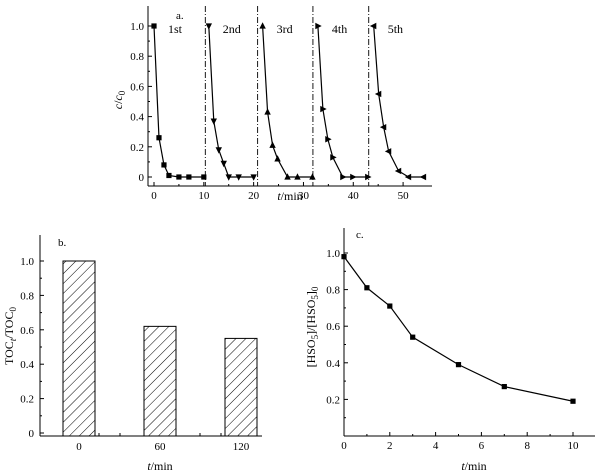 The image size is (600, 476). What do you see at coordinates (137, 57) in the screenshot?
I see `panel-a-y-tick-label: 0.8` at bounding box center [137, 57].